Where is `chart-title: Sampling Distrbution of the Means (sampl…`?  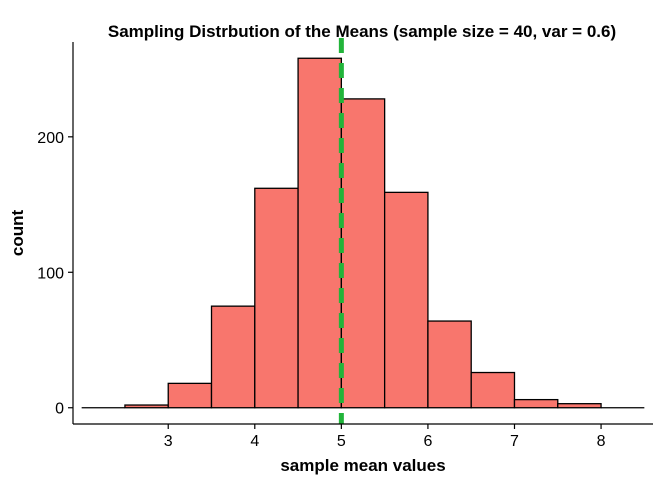 chart-title: Sampling Distrbution of the Means (sampl… is located at coordinates (362, 31).